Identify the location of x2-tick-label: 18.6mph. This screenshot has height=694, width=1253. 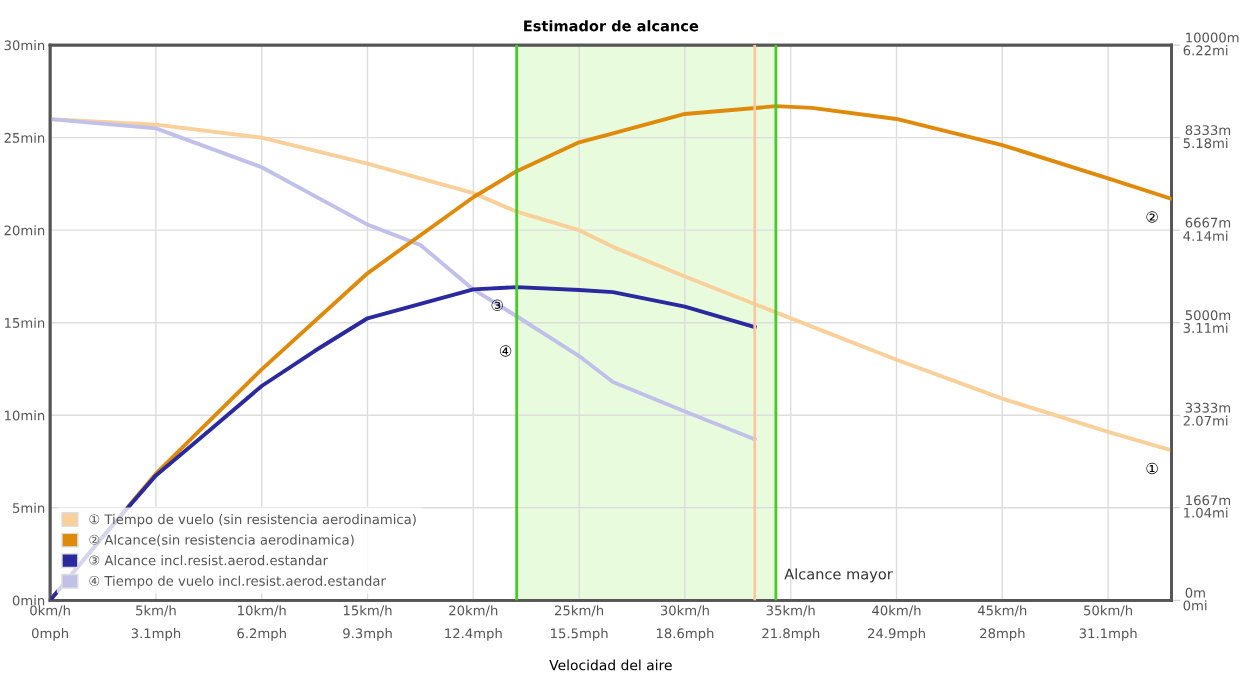
(685, 634).